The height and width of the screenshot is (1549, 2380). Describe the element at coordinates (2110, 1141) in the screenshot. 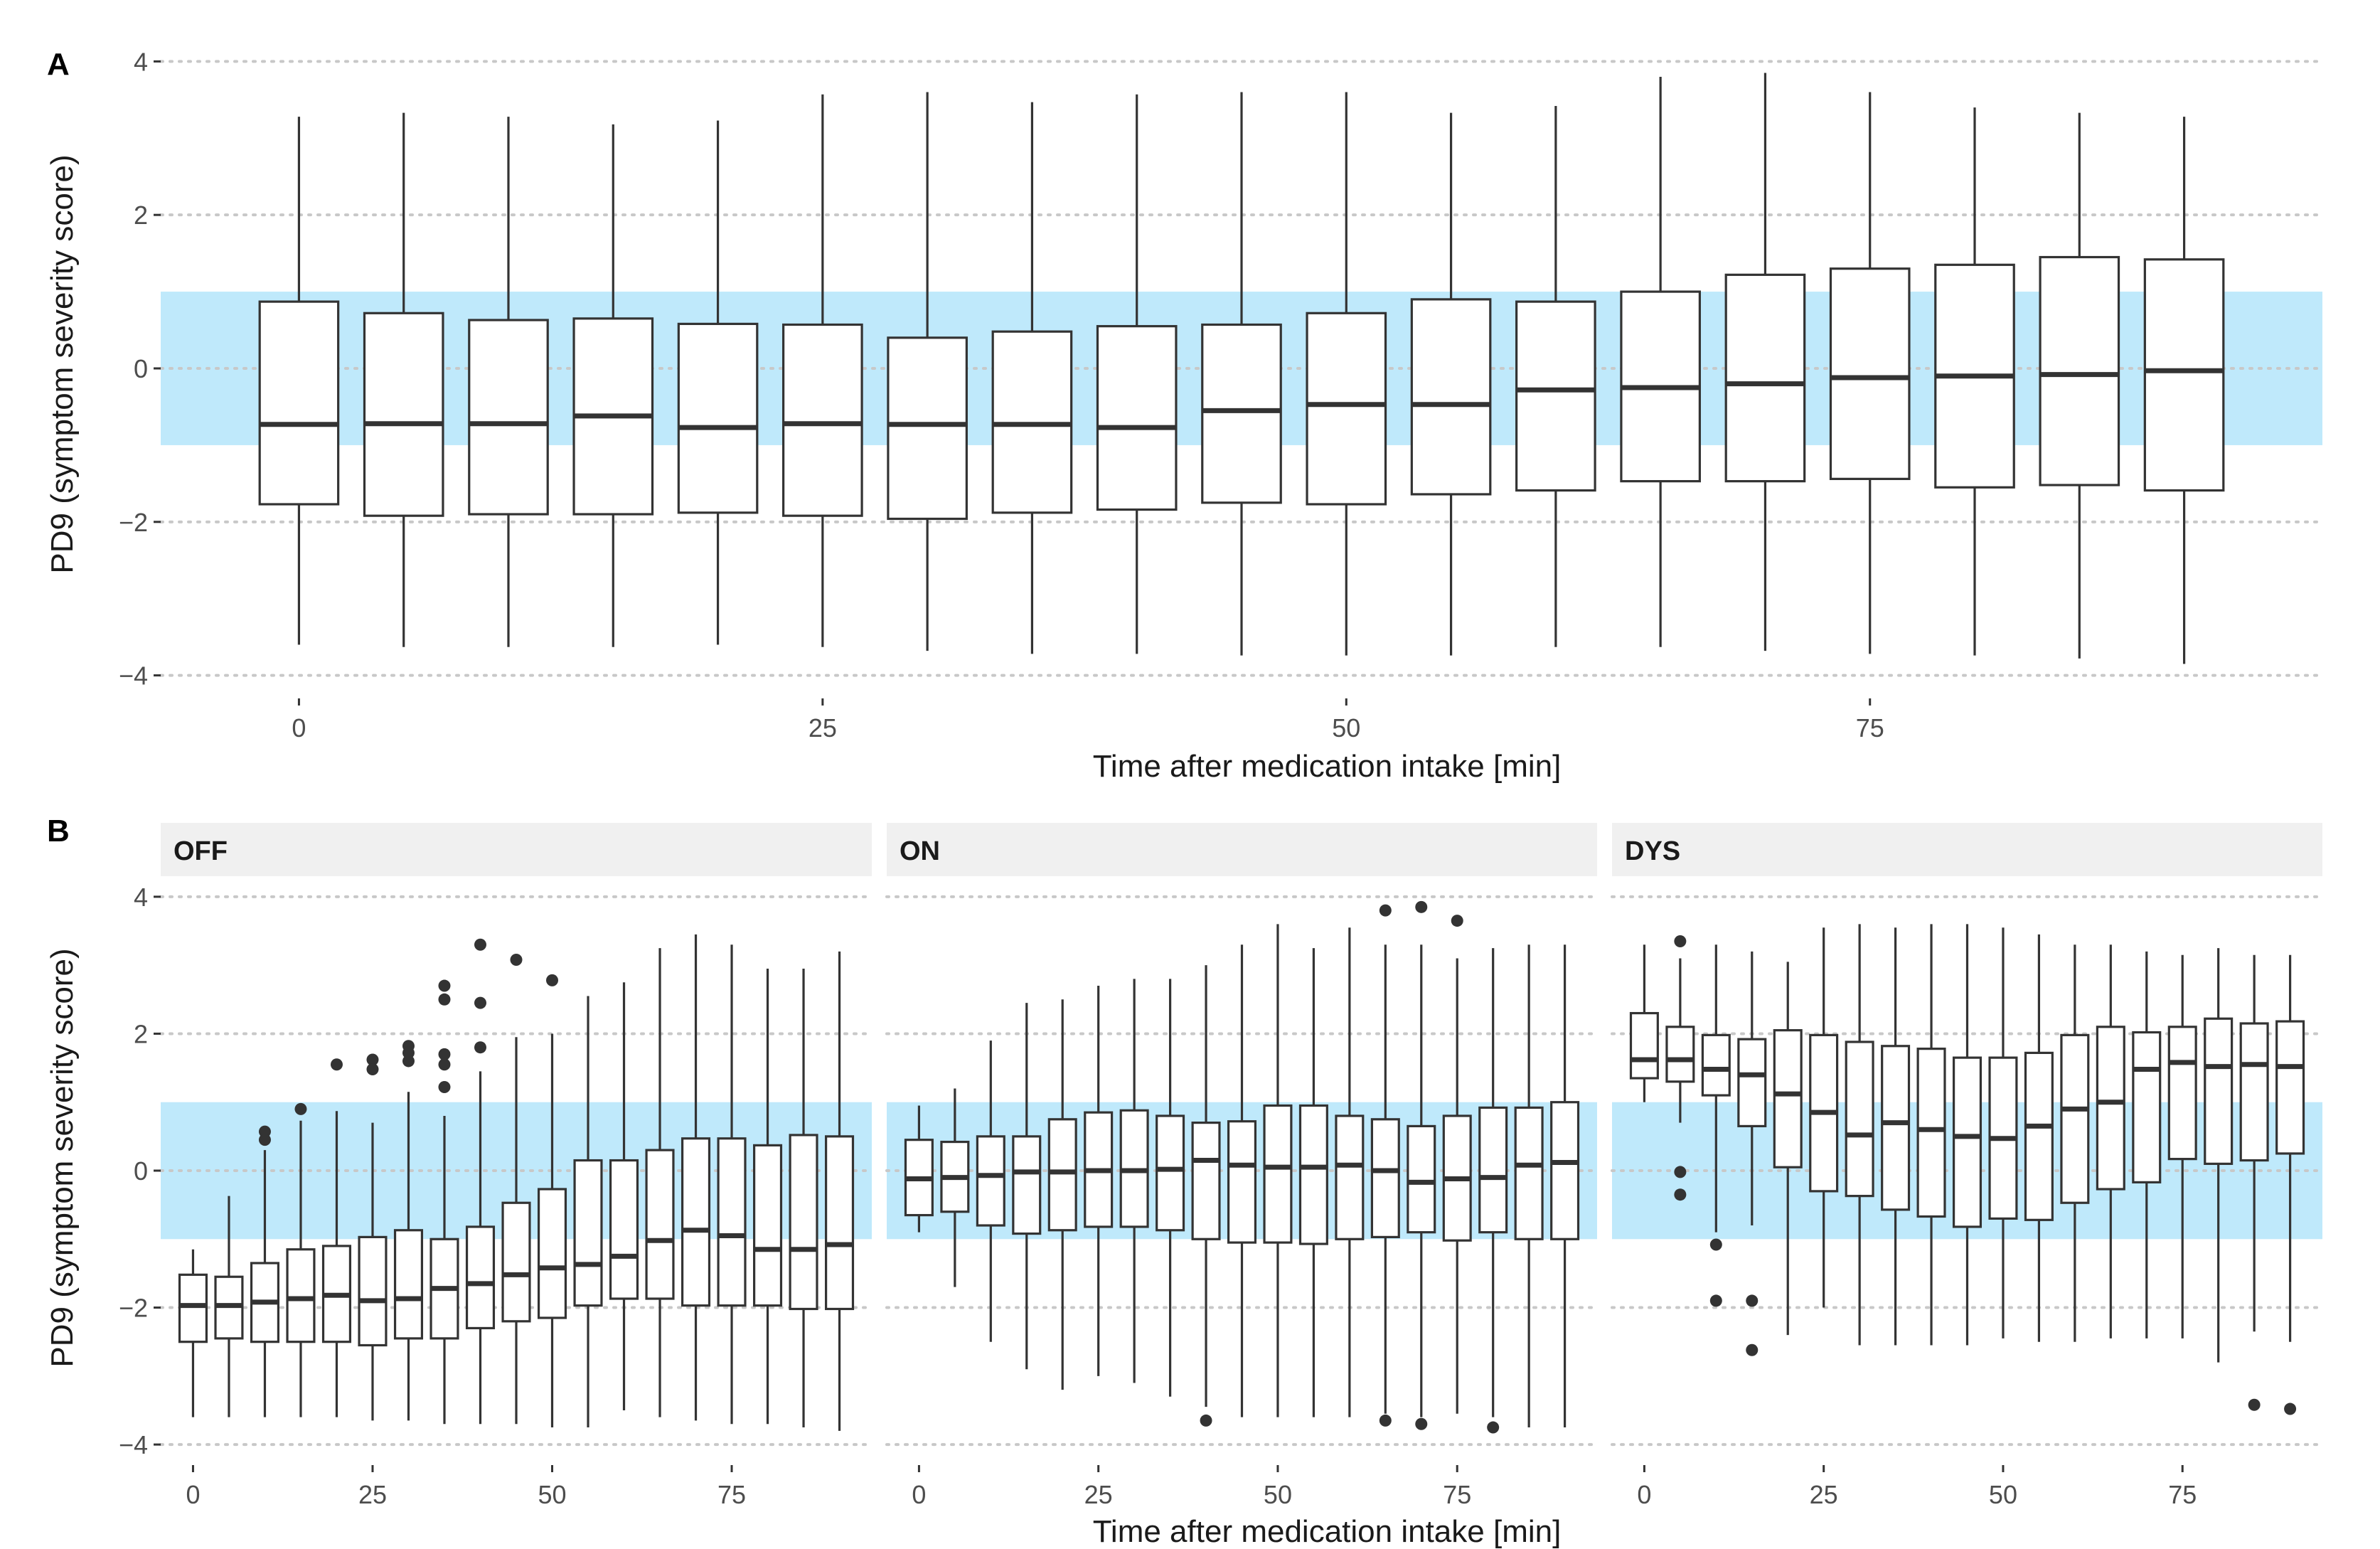

I see `facet-dys-box-t65` at that location.